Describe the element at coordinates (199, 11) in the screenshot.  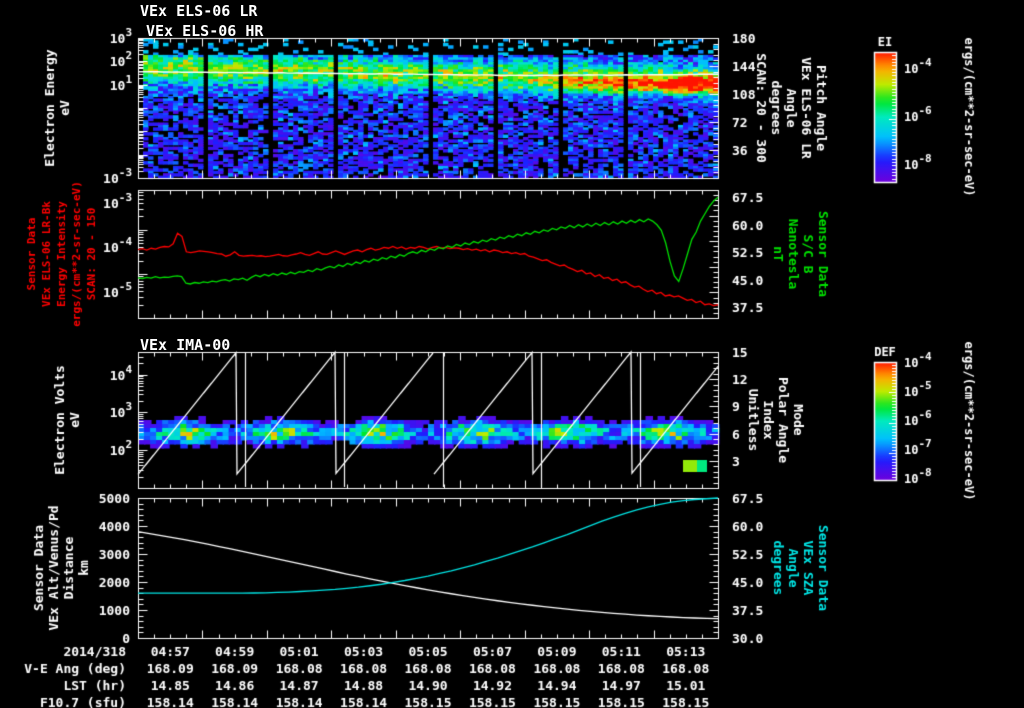
I see `panel1-title-lr: VEx ELS-06 LR` at that location.